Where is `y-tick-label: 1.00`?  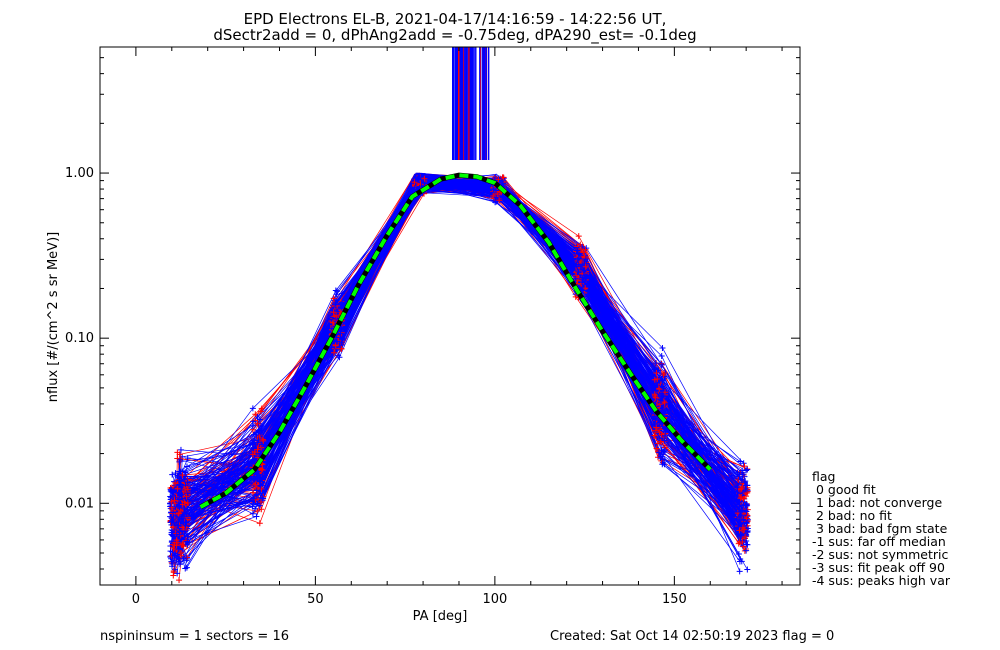 y-tick-label: 1.00 is located at coordinates (79, 173).